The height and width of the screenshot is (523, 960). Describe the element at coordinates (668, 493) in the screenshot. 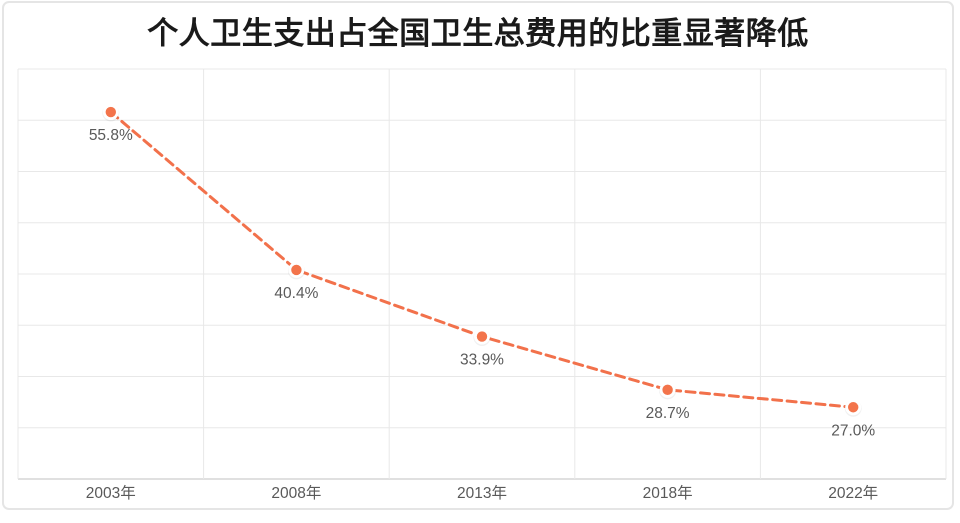

I see `x-axis-label: 2018年` at that location.